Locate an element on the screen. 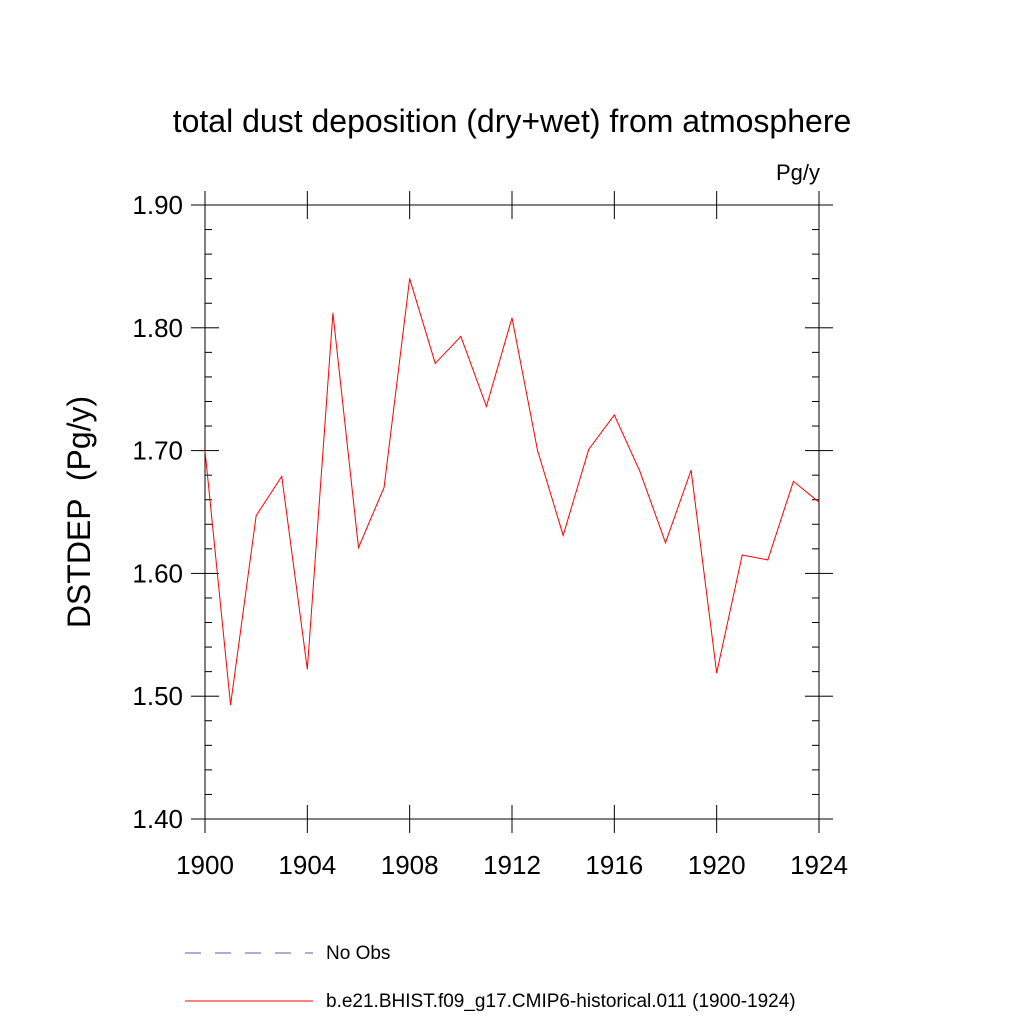 The width and height of the screenshot is (1024, 1024). y-axis-label: DSTDEP (Pg/y) is located at coordinates (79, 512).